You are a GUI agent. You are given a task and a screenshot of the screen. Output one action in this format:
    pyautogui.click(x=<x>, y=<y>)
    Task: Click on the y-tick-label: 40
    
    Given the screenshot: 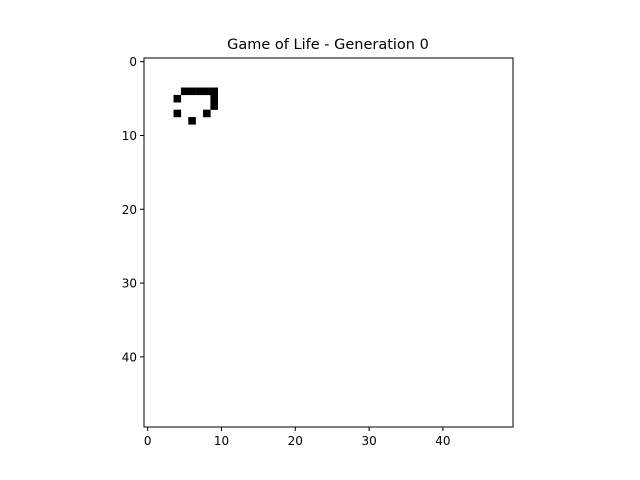 What is the action you would take?
    pyautogui.click(x=129, y=357)
    